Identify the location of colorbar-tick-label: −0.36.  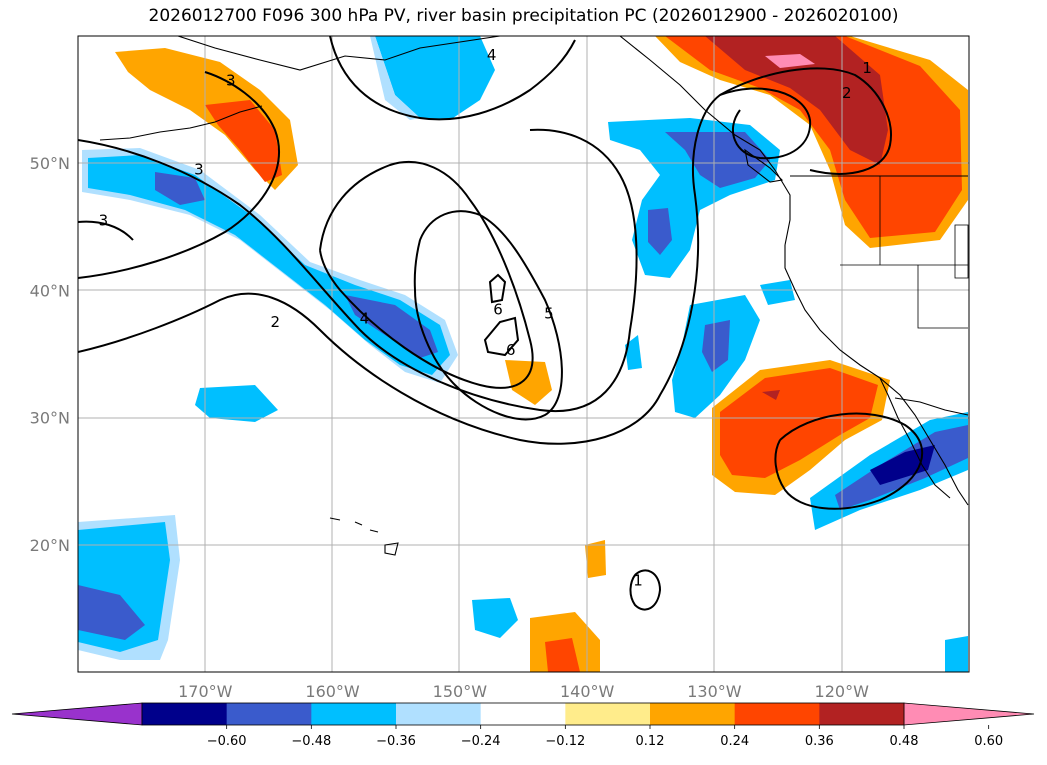
(396, 741).